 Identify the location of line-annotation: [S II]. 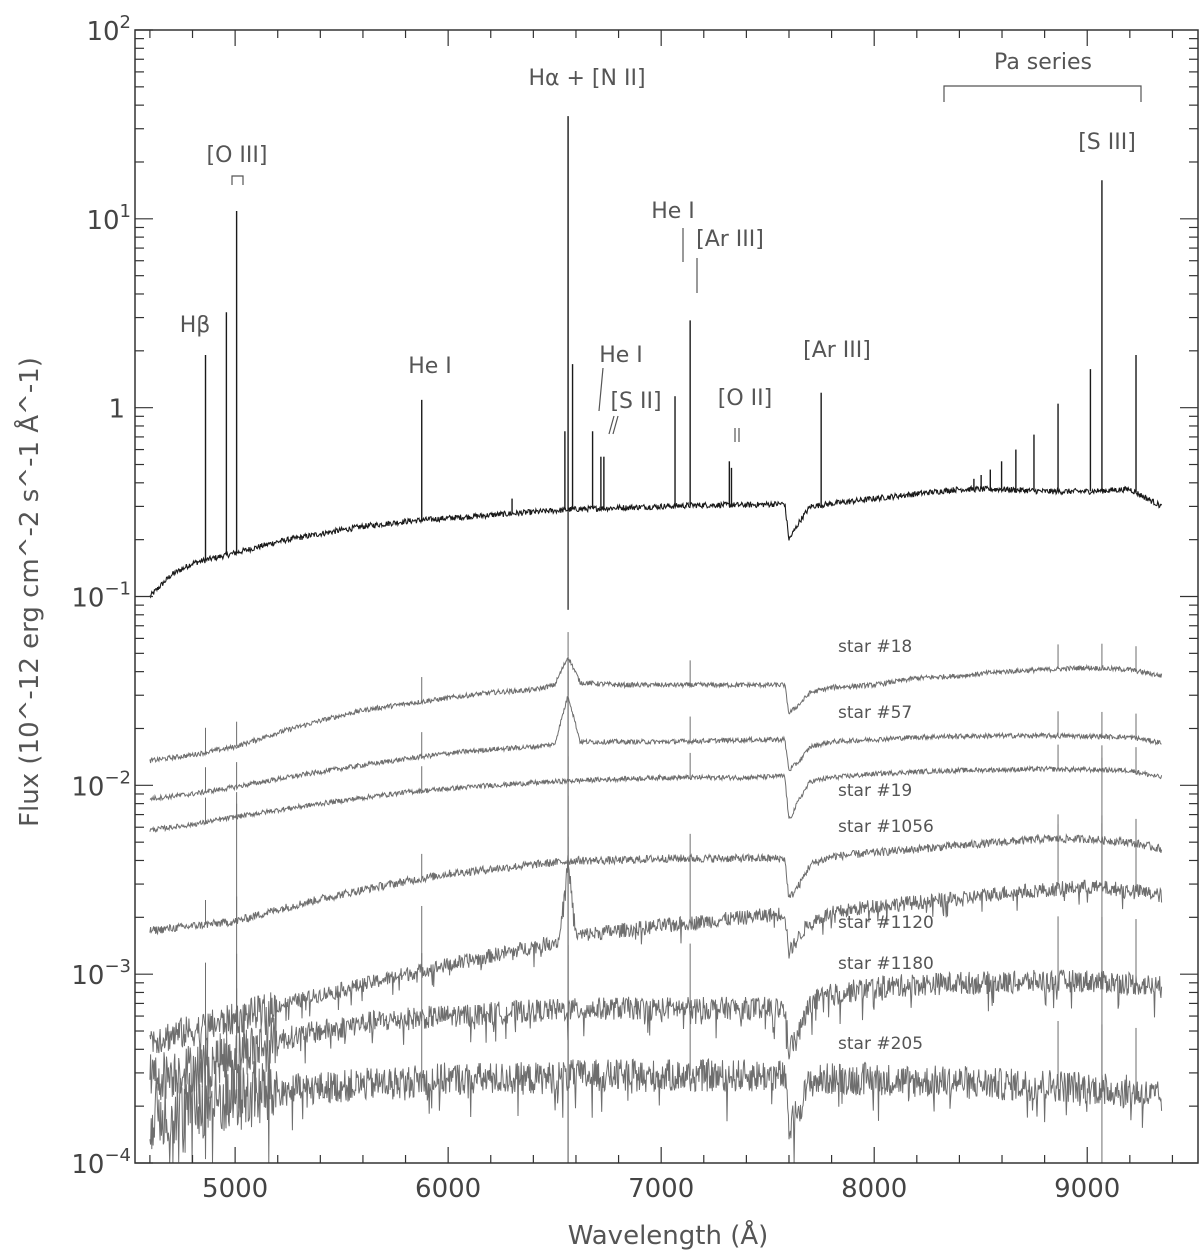
(635, 401).